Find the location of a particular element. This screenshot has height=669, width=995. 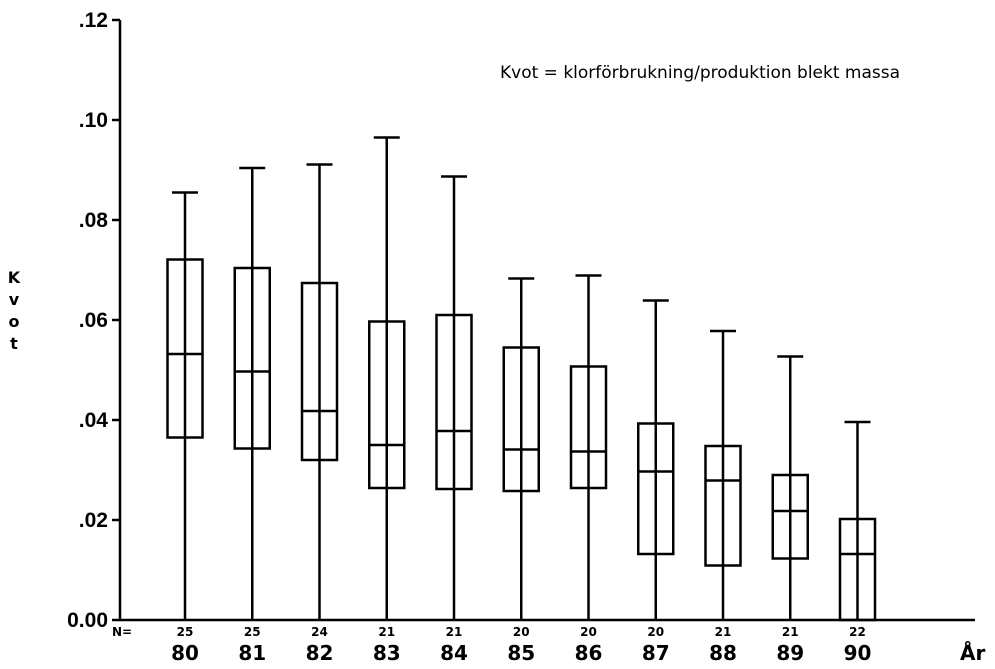

x-category-label: 87 is located at coordinates (656, 653).